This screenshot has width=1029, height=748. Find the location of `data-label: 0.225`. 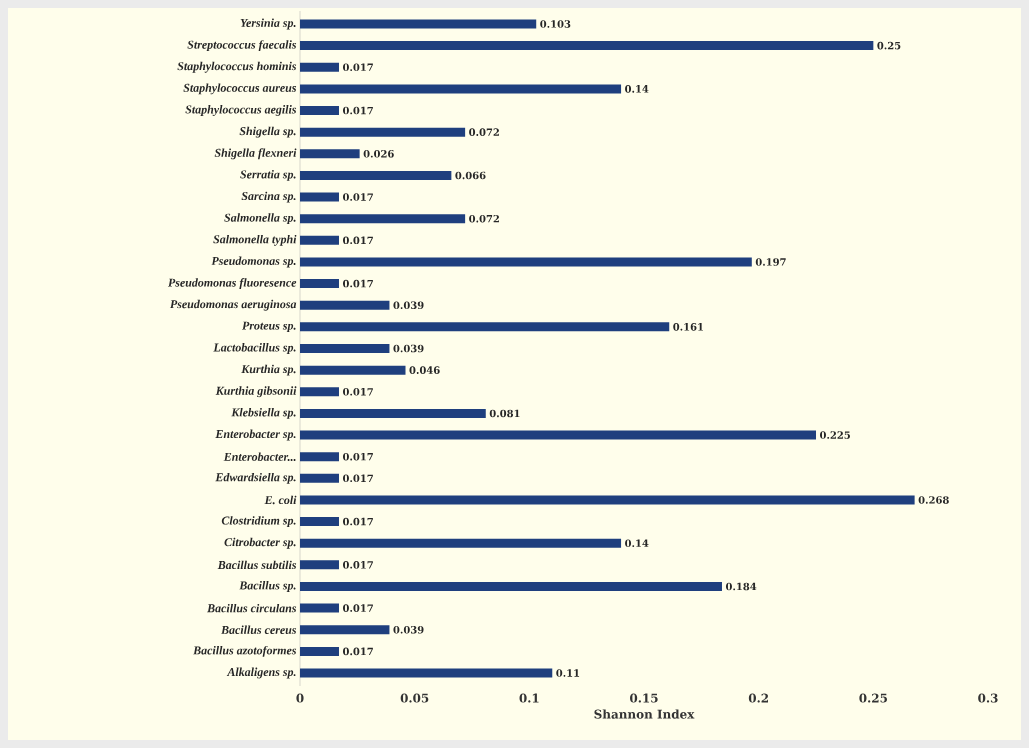

data-label: 0.225 is located at coordinates (835, 435).